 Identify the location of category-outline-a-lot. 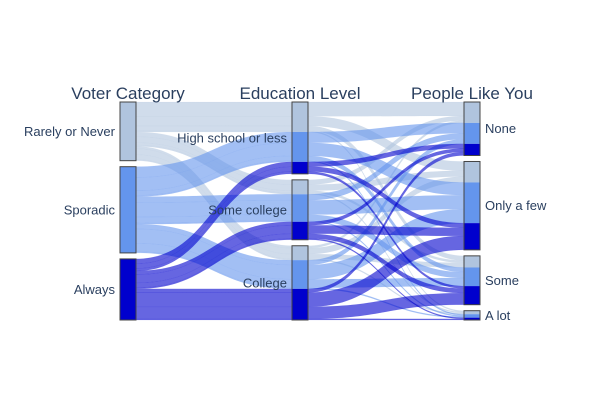
(472, 315).